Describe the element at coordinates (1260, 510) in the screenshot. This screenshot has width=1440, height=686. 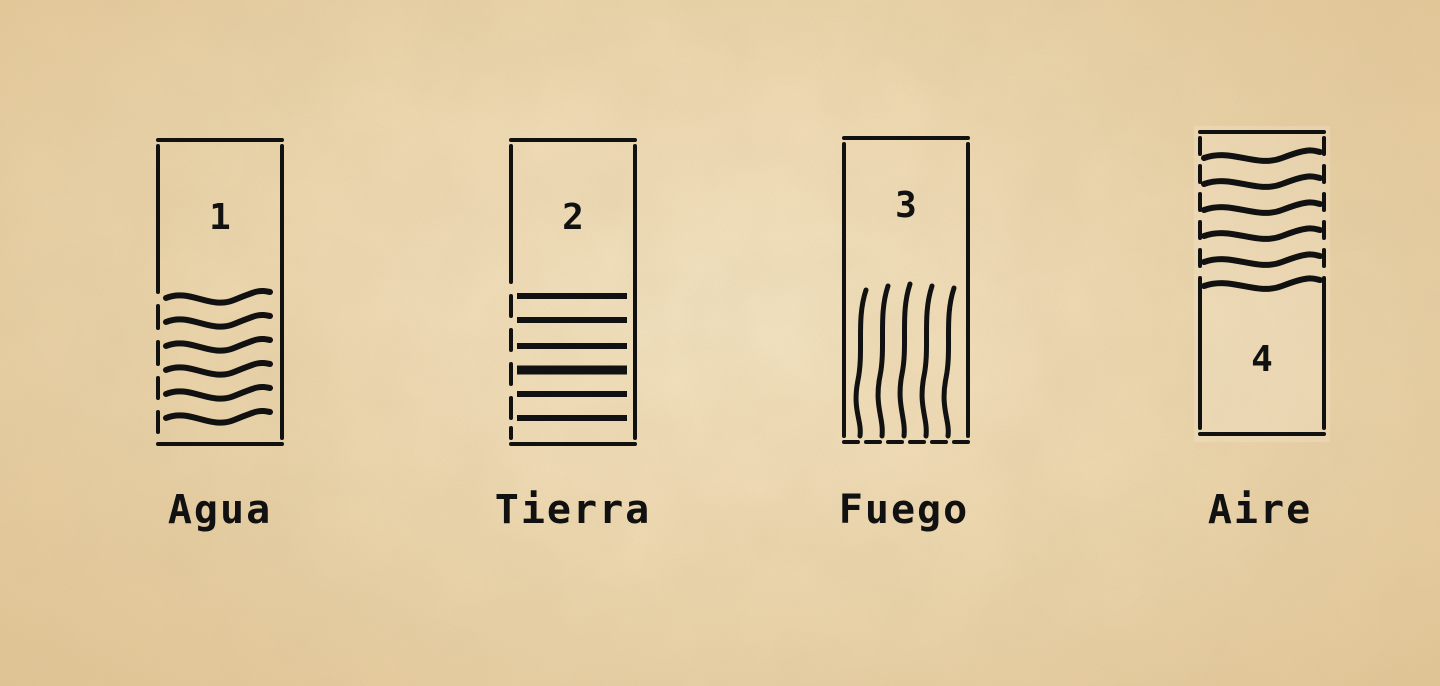
I see `label-aire: Aire` at that location.